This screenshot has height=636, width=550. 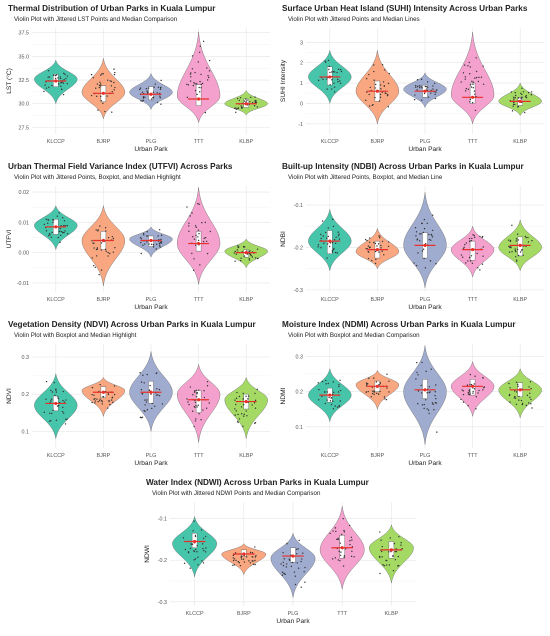 What do you see at coordinates (198, 95) in the screenshot?
I see `box-ttt` at bounding box center [198, 95].